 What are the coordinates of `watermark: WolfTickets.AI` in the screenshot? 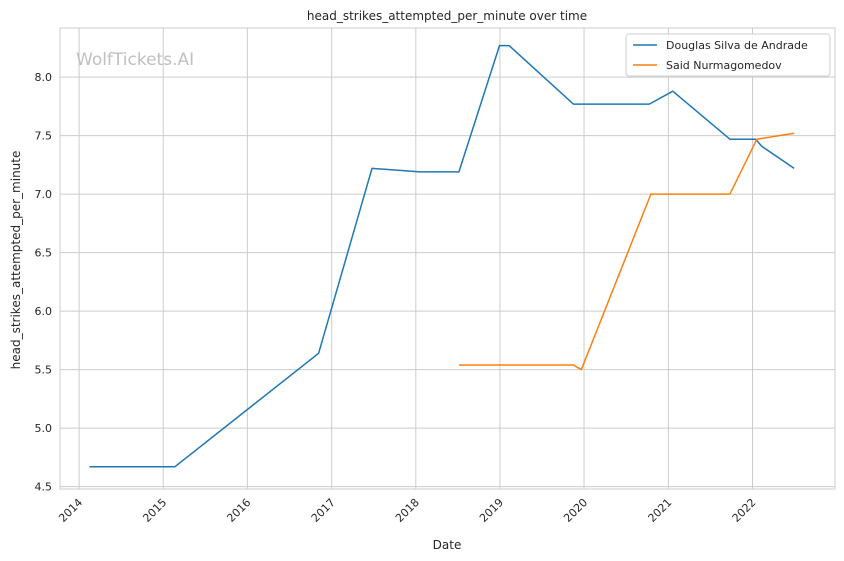 It's located at (135, 60).